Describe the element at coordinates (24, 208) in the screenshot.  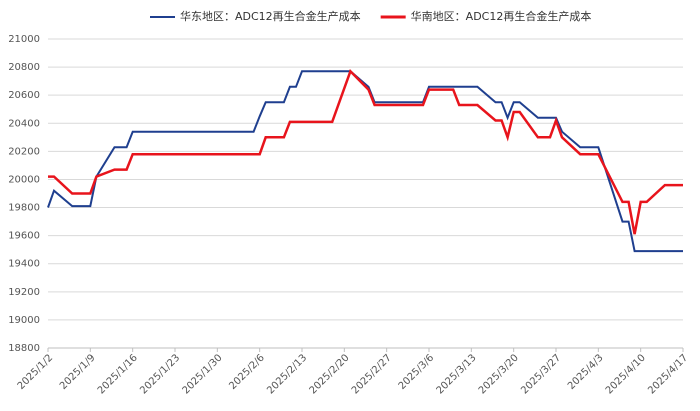
I see `y-tick-label: 19800` at that location.